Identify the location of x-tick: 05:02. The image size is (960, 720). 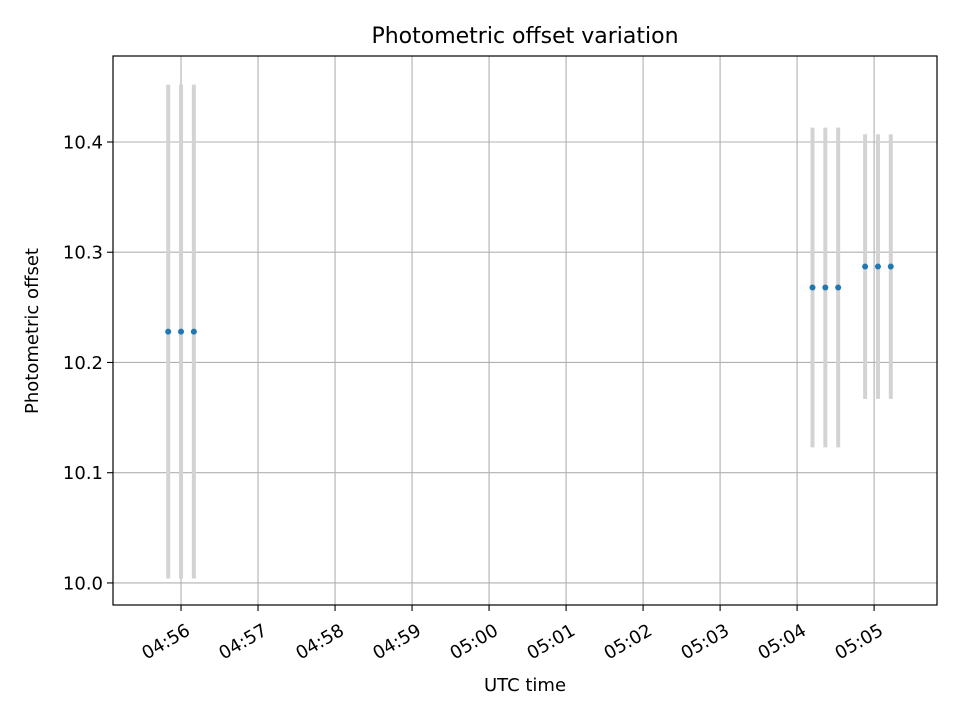
(628, 634).